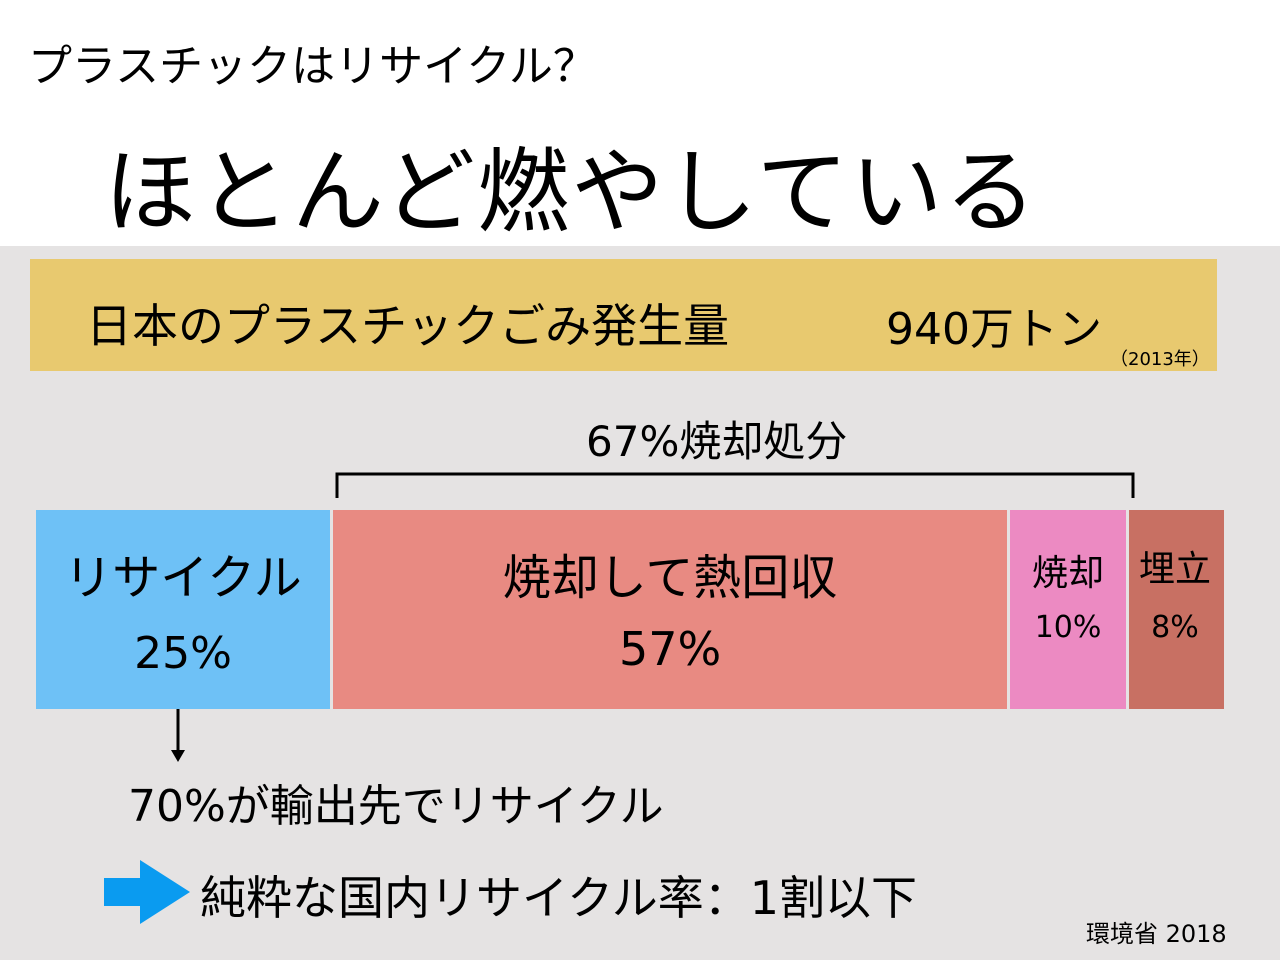 The width and height of the screenshot is (1280, 960). Describe the element at coordinates (571, 192) in the screenshot. I see `slide-headline: ほとんど燃やしている` at that location.